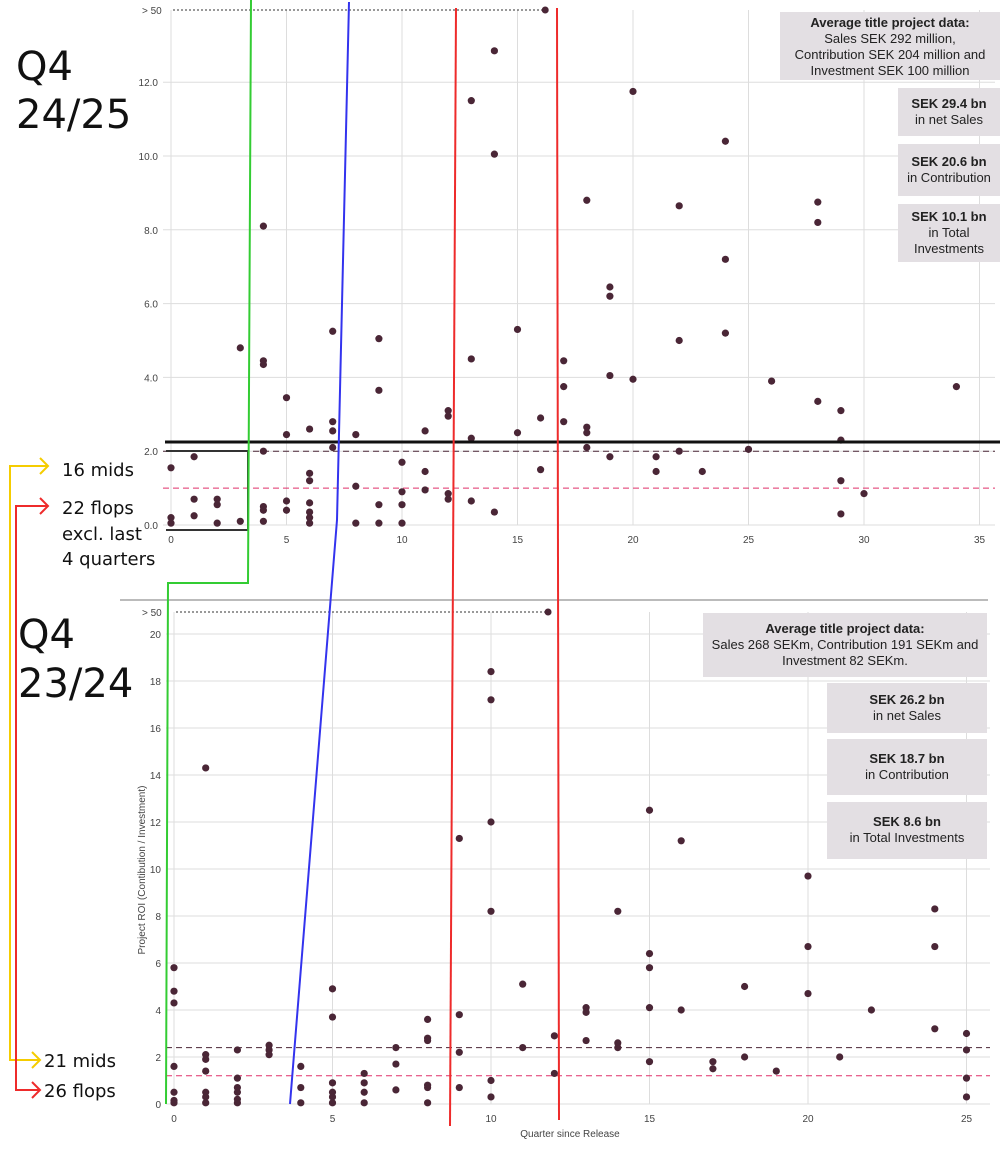 Image resolution: width=1000 pixels, height=1160 pixels. Describe the element at coordinates (890, 54) in the screenshot. I see `top-average-line2: Contribution SEK 204 million and` at that location.